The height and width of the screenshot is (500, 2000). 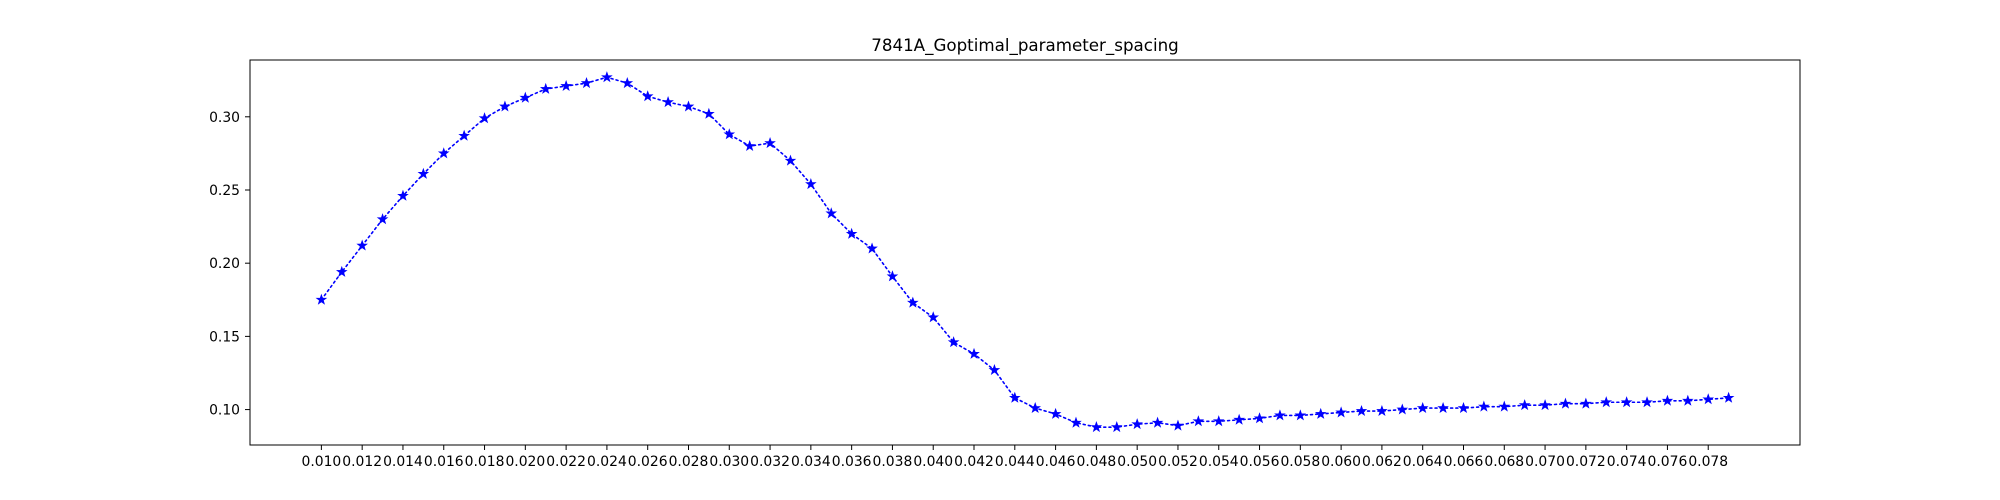 I want to click on x-tick-label: 0.062, so click(x=1382, y=462).